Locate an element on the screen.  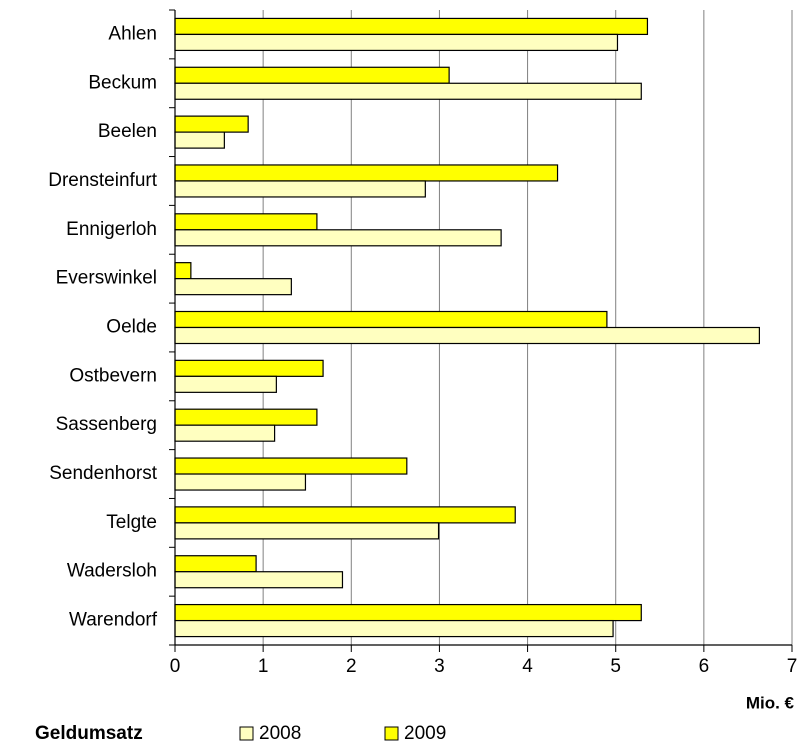
legend-title: Geldumsatz is located at coordinates (89, 733).